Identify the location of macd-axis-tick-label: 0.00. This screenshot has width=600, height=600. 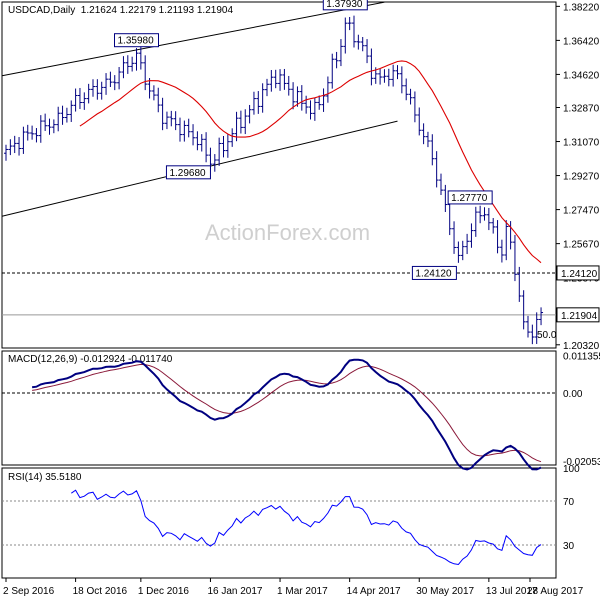
(573, 394).